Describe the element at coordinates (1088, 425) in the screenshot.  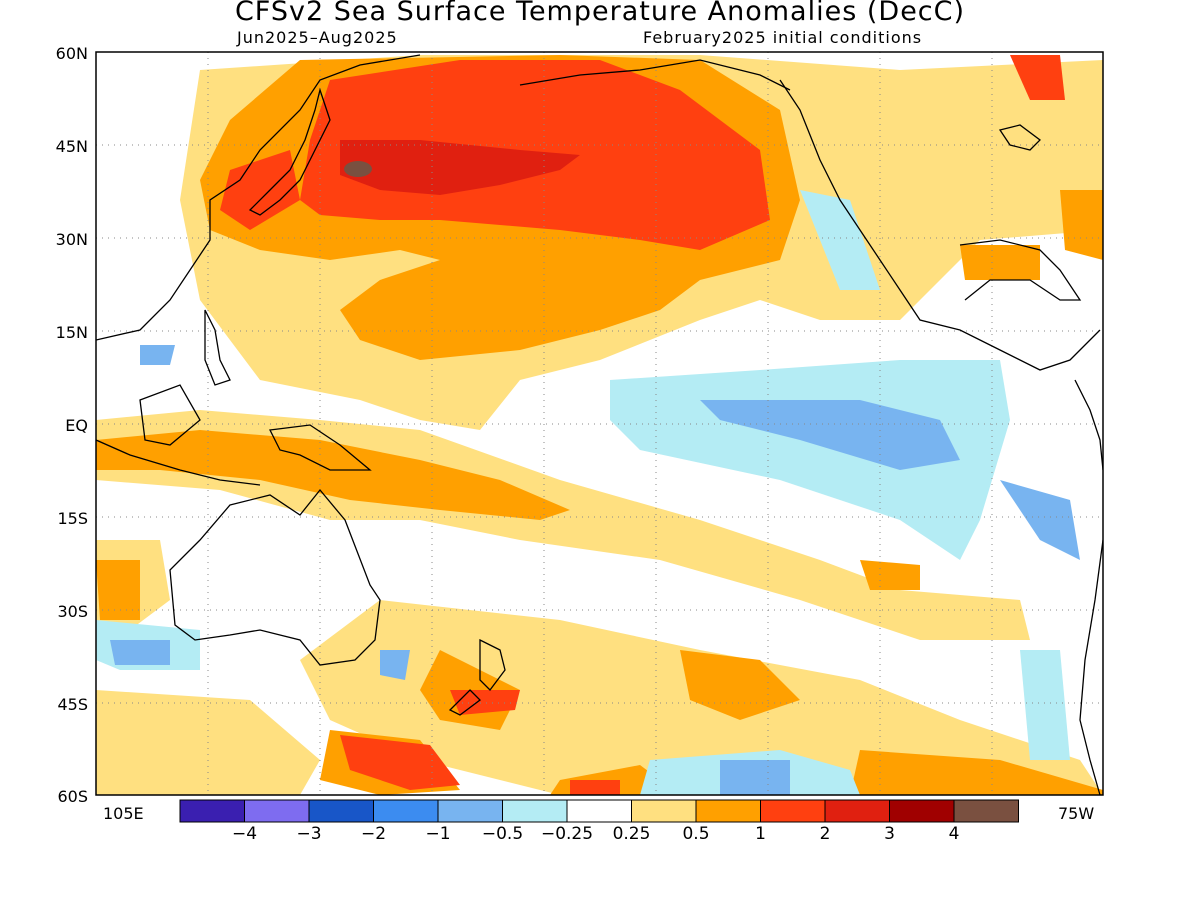
I see `south-america-coast` at that location.